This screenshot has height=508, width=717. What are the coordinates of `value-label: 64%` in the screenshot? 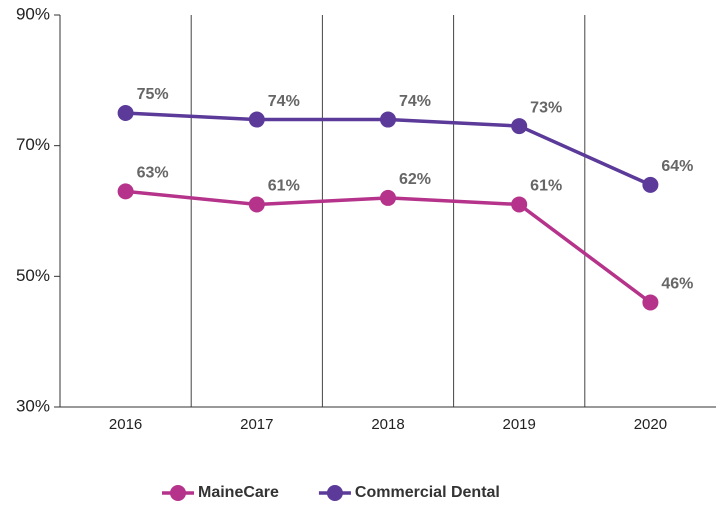 It's located at (677, 166).